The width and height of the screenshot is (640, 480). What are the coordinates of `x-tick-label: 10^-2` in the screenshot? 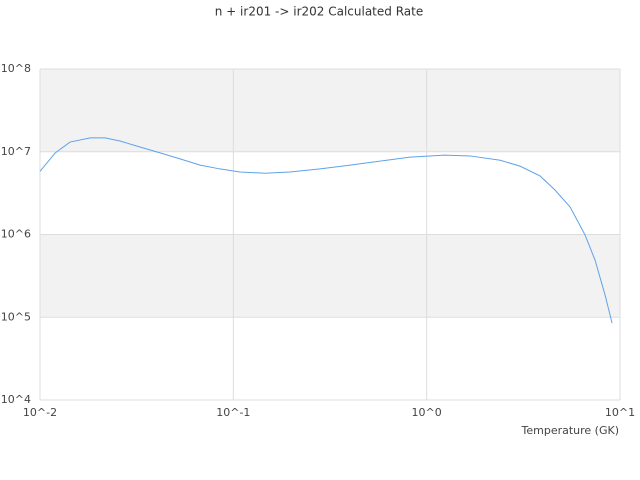 It's located at (40, 412).